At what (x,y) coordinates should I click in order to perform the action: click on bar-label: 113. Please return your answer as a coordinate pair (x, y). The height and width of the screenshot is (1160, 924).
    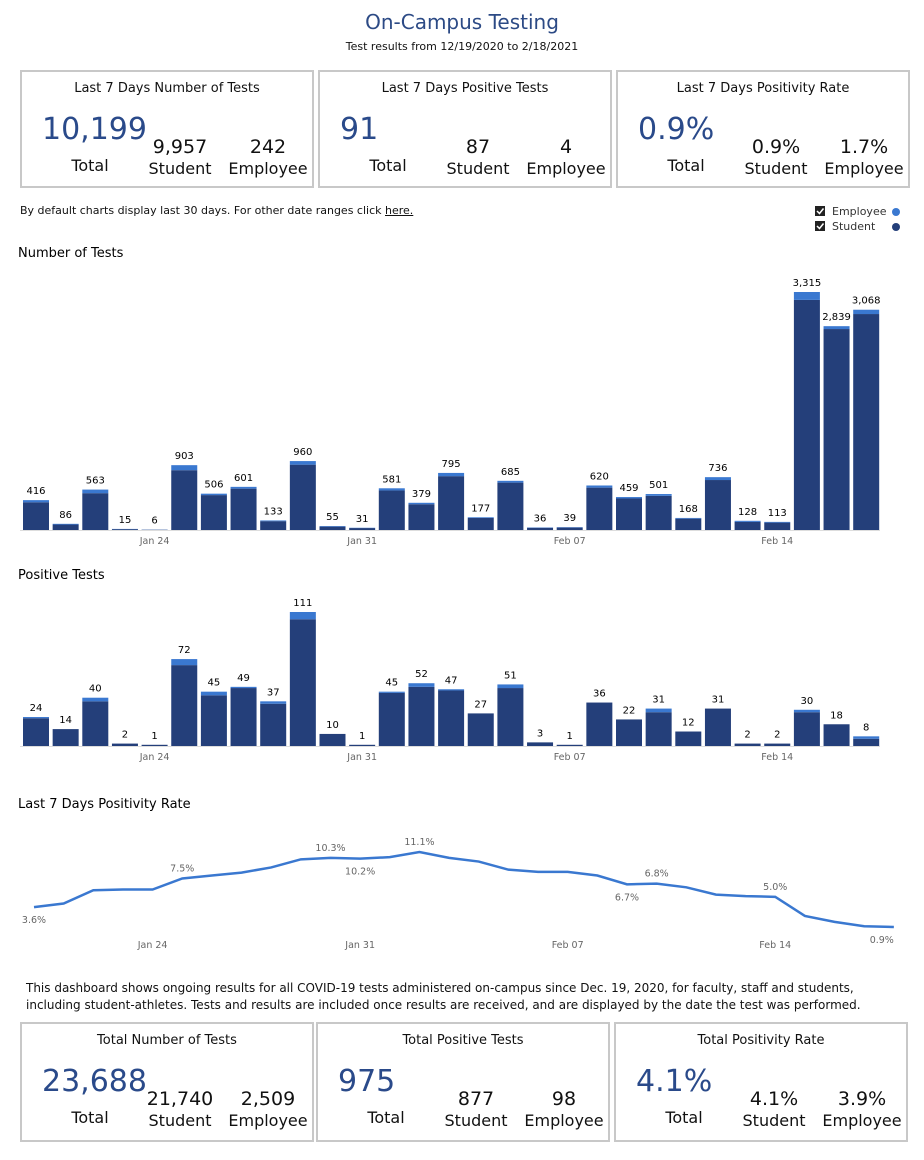
    Looking at the image, I should click on (777, 513).